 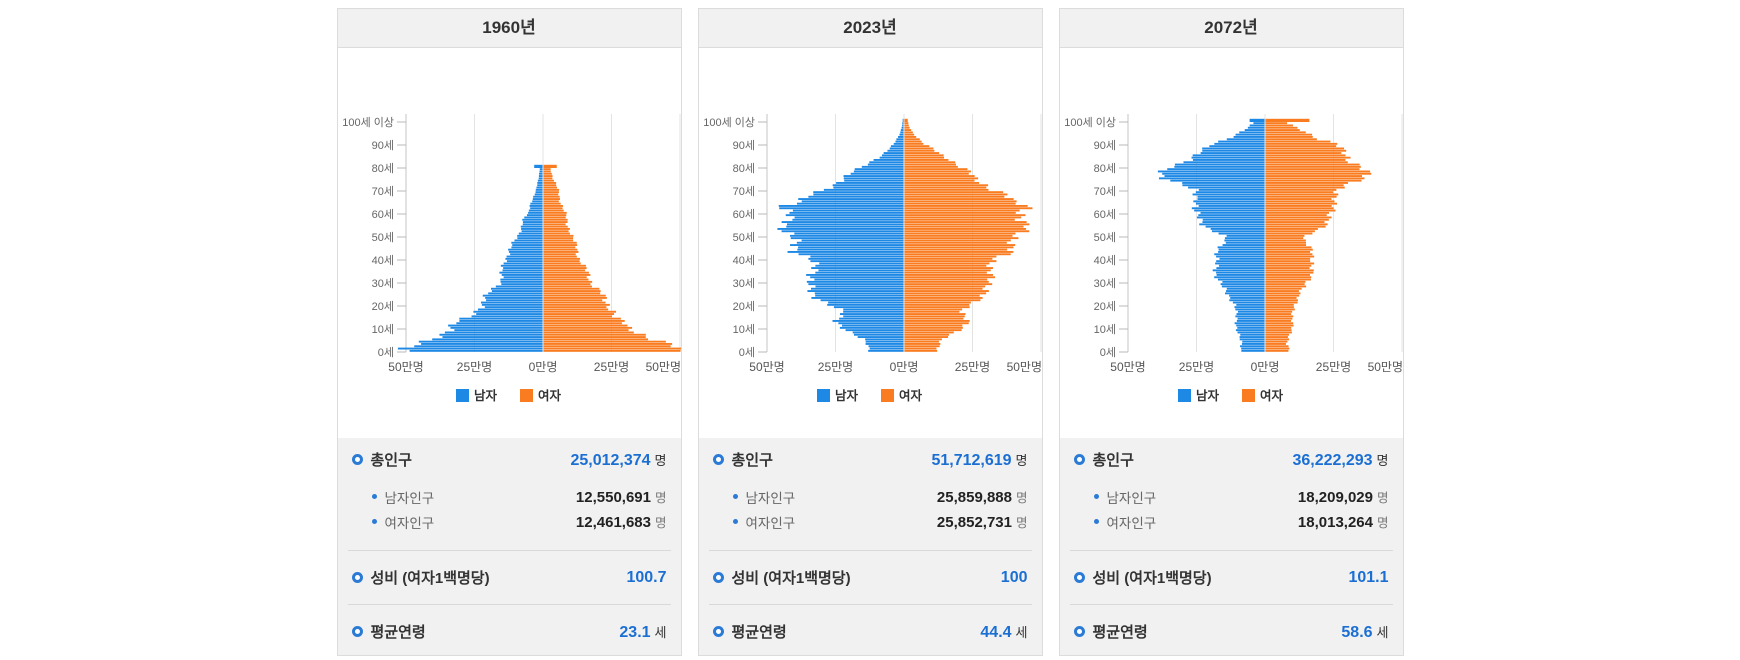 I want to click on stat-female-population: 여자인구 25,852,731 명, so click(x=880, y=521).